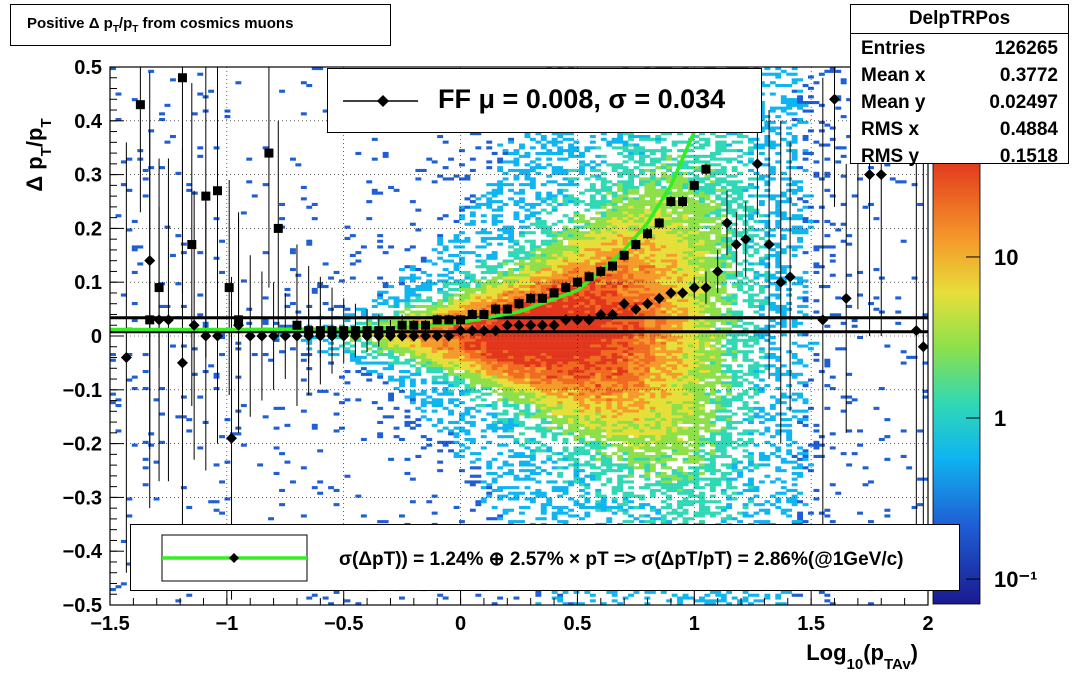 The image size is (1091, 673). I want to click on y-tick-label: 0.2, so click(88, 229).